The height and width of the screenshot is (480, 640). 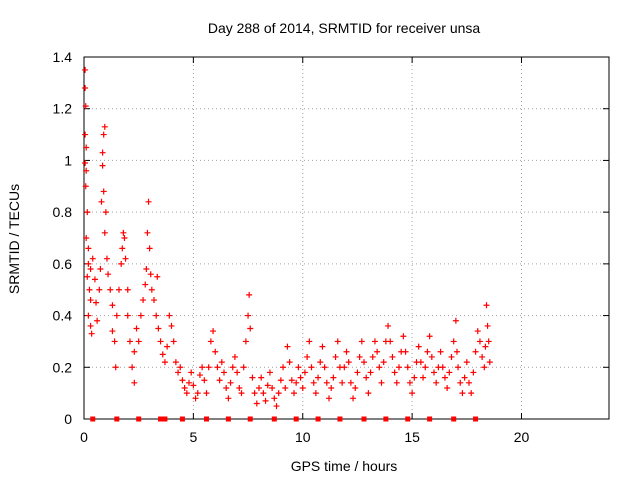 What do you see at coordinates (303, 437) in the screenshot?
I see `x-tick-label: 10` at bounding box center [303, 437].